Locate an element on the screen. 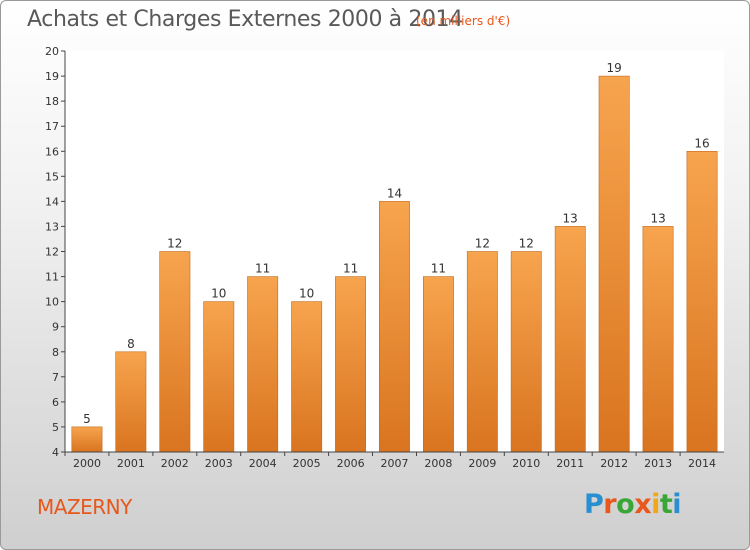  logo-letter: t is located at coordinates (666, 504).